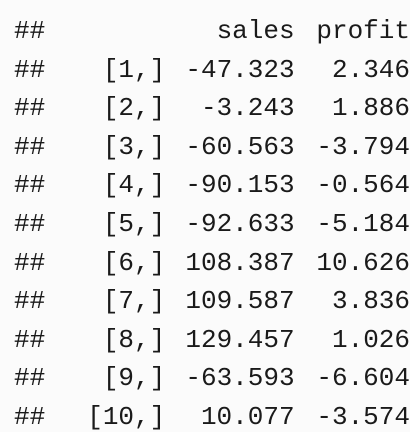 The width and height of the screenshot is (410, 437). I want to click on profit-value: 1.886, so click(370, 108).